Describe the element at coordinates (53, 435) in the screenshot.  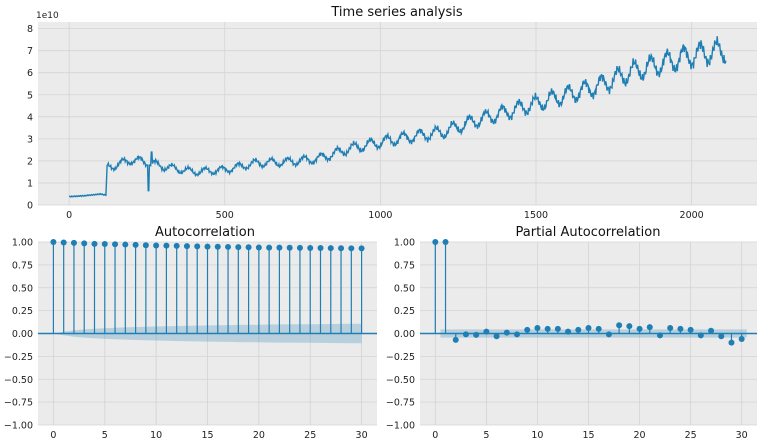
I see `acf-x-tick-label: 0` at that location.